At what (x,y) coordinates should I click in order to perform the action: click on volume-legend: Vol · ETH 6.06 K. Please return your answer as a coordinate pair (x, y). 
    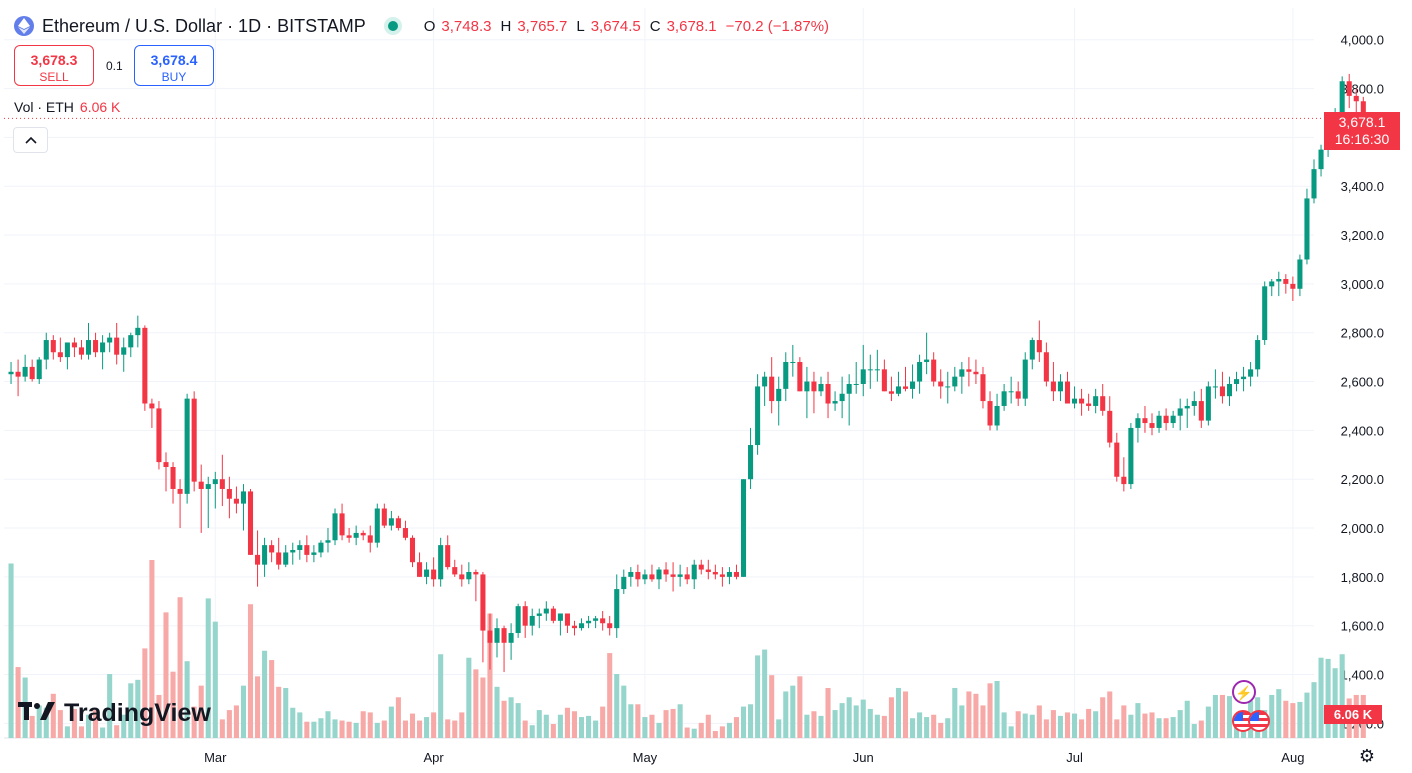
    Looking at the image, I should click on (67, 107).